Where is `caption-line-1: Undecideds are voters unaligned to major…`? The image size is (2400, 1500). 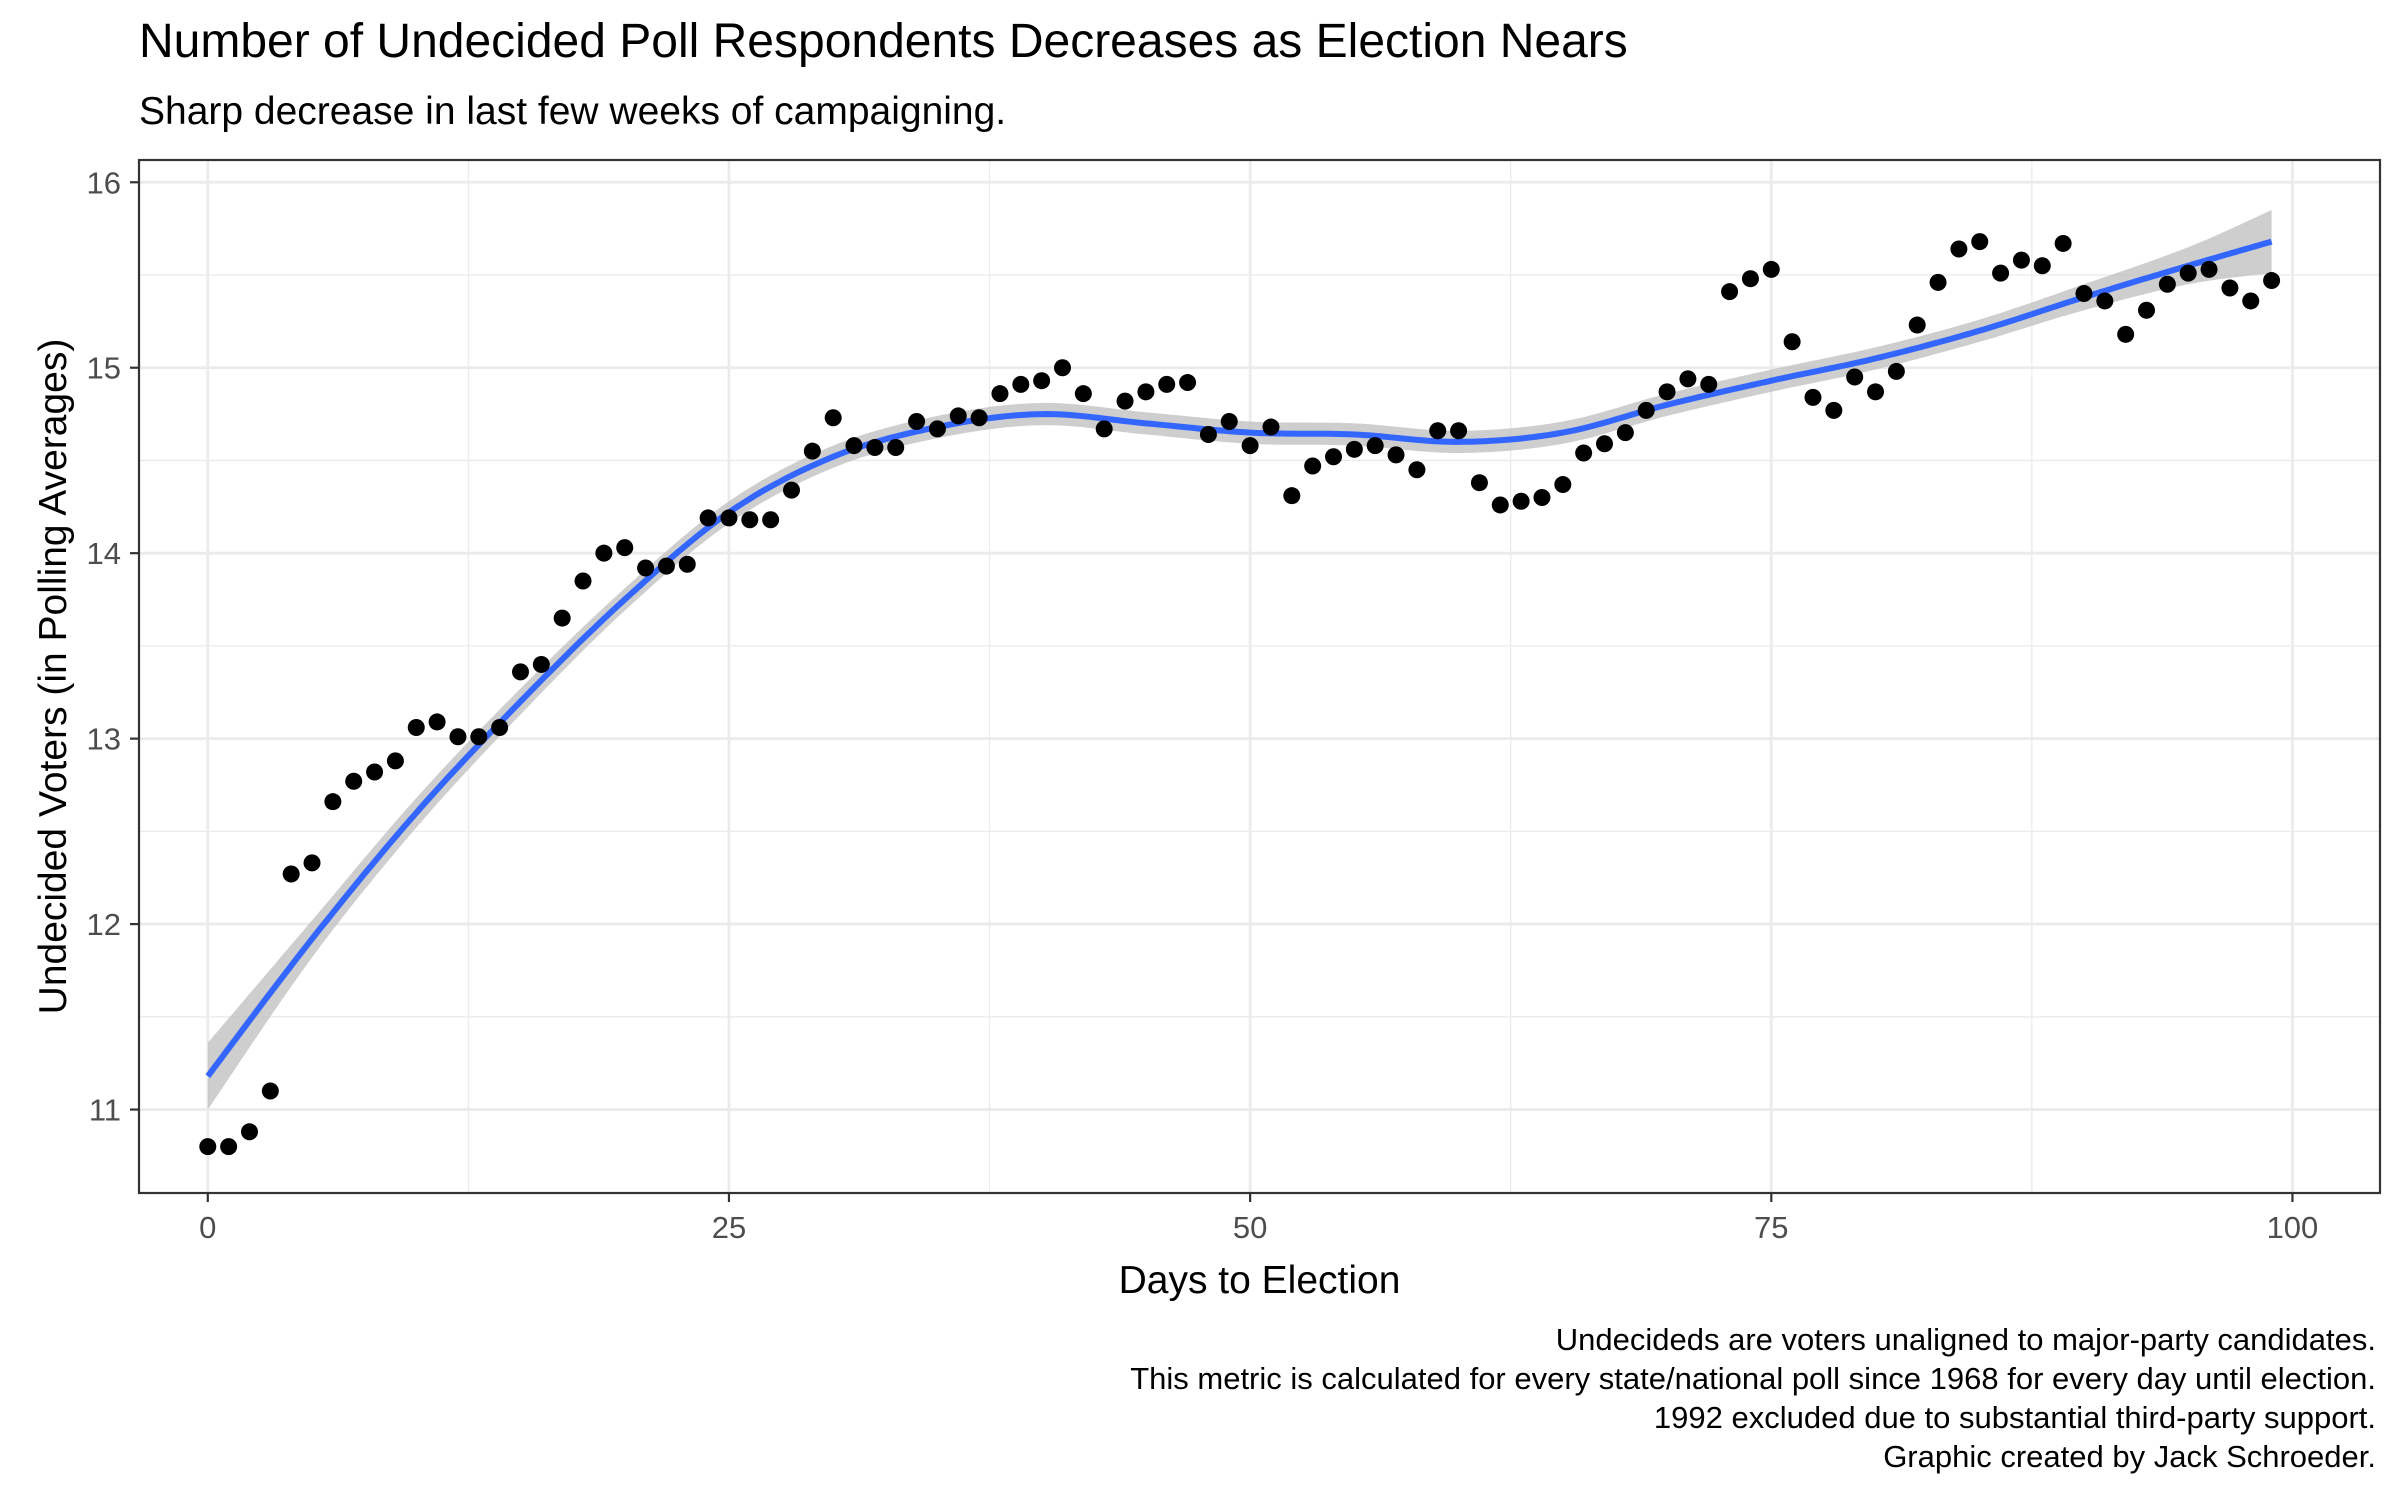
caption-line-1: Undecideds are voters unaligned to major… is located at coordinates (1965, 1339).